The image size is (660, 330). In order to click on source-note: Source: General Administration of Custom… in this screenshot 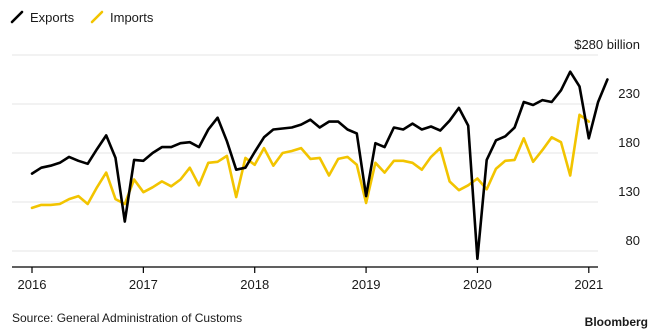, I will do `click(127, 318)`.